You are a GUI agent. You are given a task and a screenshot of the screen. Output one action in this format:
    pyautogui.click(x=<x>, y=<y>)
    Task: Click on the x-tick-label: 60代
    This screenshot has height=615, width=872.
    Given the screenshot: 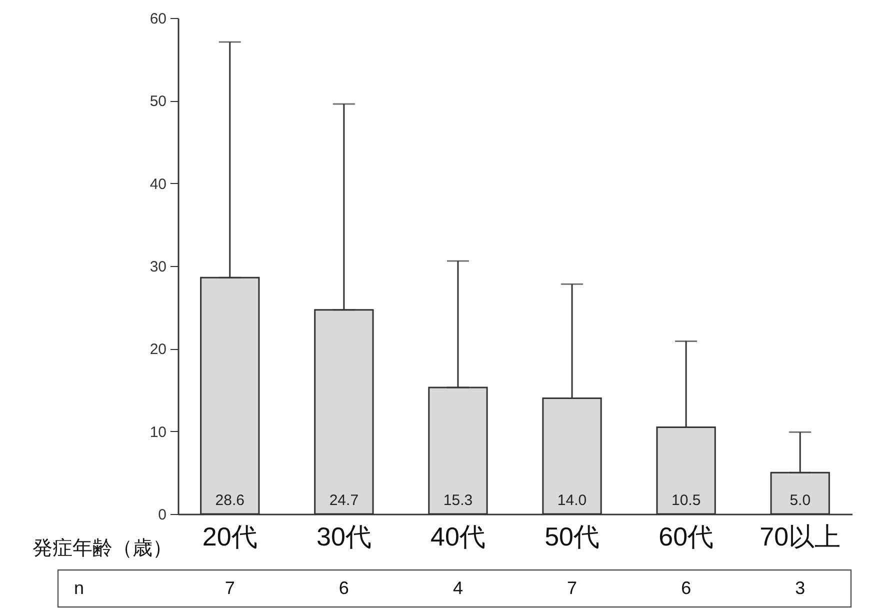 What is the action you would take?
    pyautogui.click(x=686, y=537)
    